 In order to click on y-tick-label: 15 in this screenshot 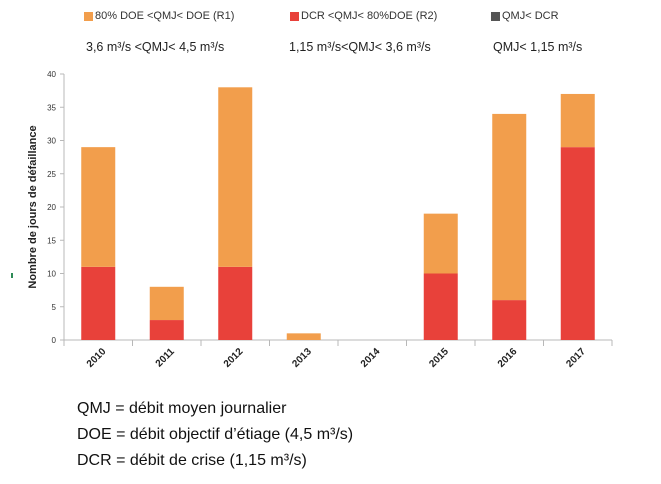, I will do `click(51, 240)`.